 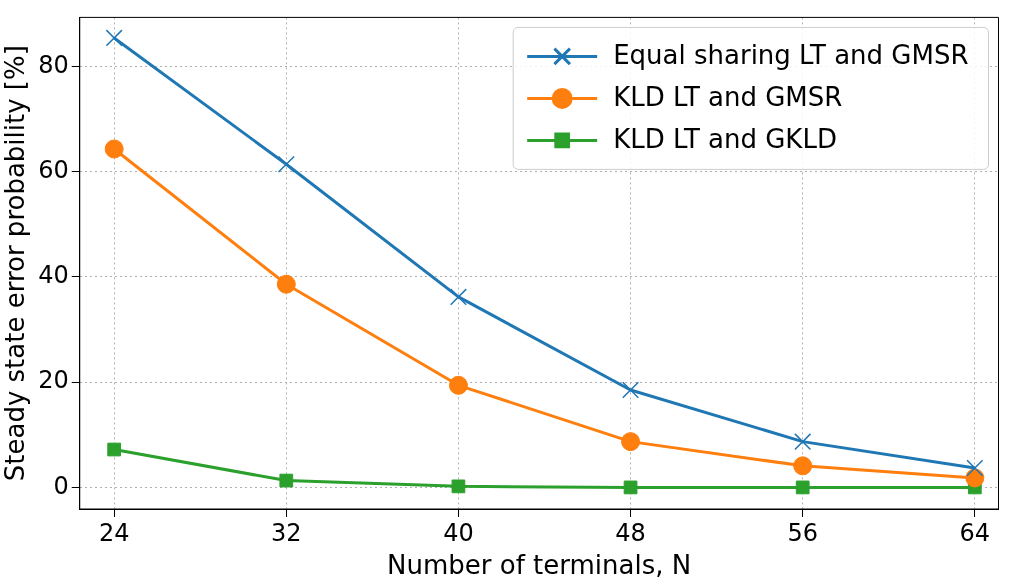 What do you see at coordinates (458, 532) in the screenshot?
I see `x-tick-label: 40` at bounding box center [458, 532].